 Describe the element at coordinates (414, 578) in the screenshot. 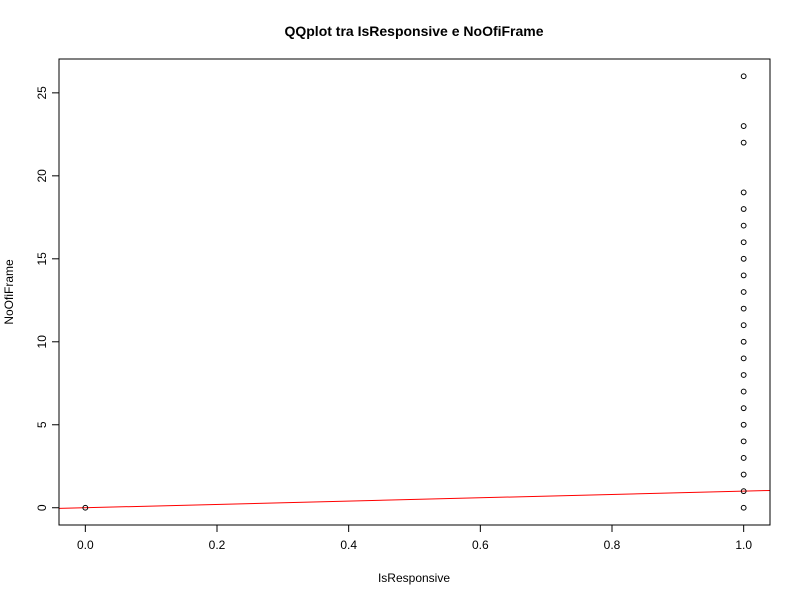

I see `x-axis-label: IsResponsive` at that location.